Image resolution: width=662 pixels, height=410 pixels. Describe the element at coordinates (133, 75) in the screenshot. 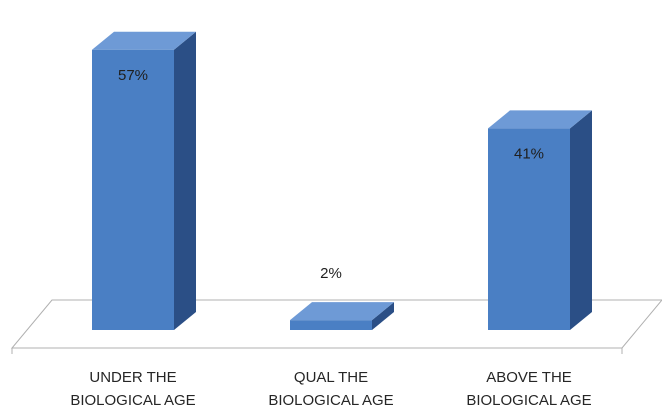

I see `data-label-1: 57%` at that location.